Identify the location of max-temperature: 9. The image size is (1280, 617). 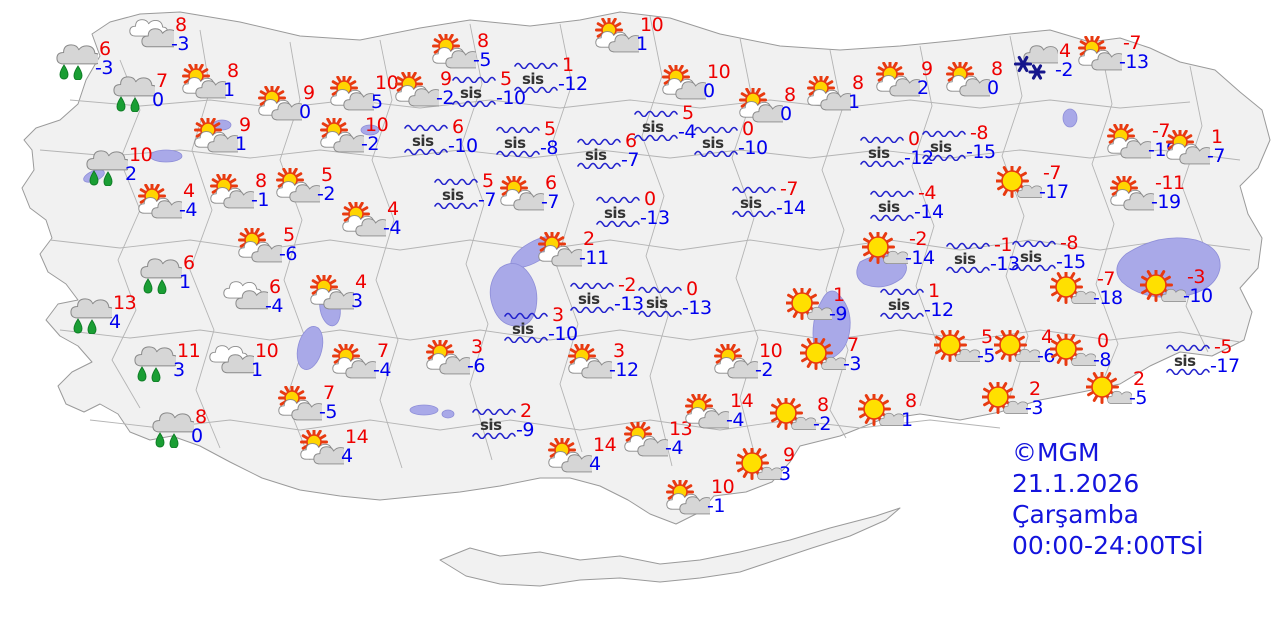
(927, 69).